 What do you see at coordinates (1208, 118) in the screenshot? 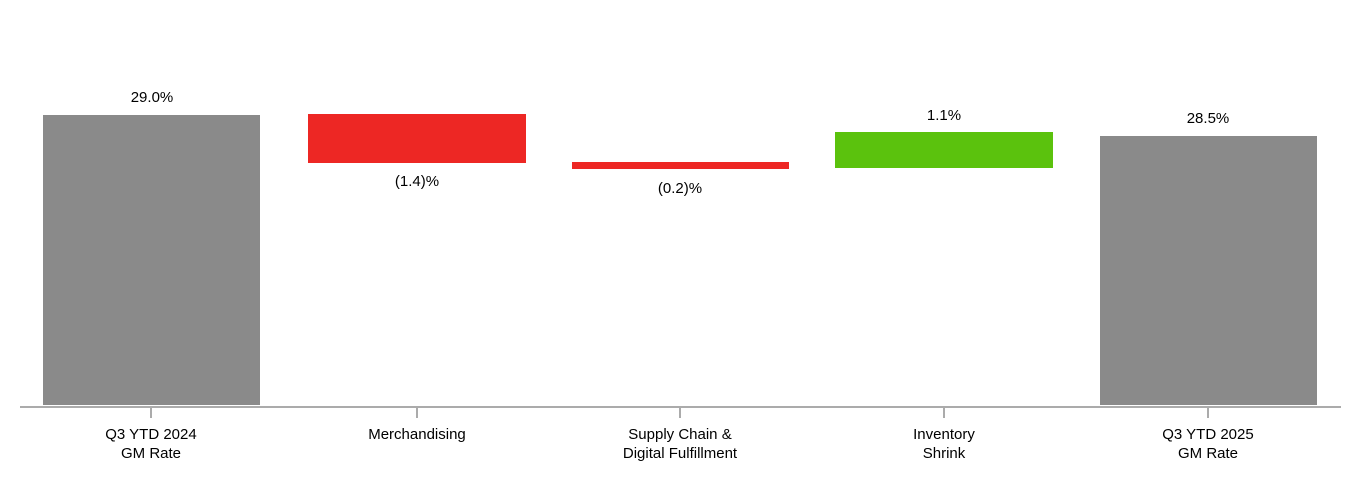
I see `value-label-q3-ytd-2025: 28.5%` at bounding box center [1208, 118].